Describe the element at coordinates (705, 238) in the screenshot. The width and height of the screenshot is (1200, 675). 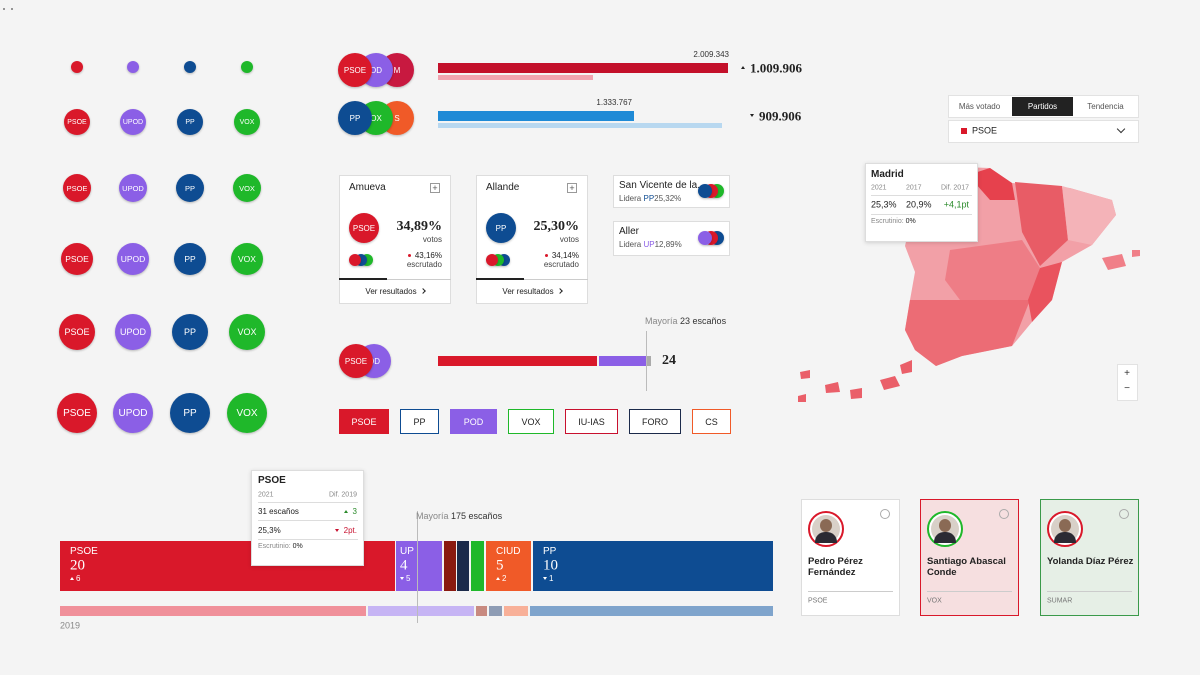
I see `mini-party-dot` at that location.